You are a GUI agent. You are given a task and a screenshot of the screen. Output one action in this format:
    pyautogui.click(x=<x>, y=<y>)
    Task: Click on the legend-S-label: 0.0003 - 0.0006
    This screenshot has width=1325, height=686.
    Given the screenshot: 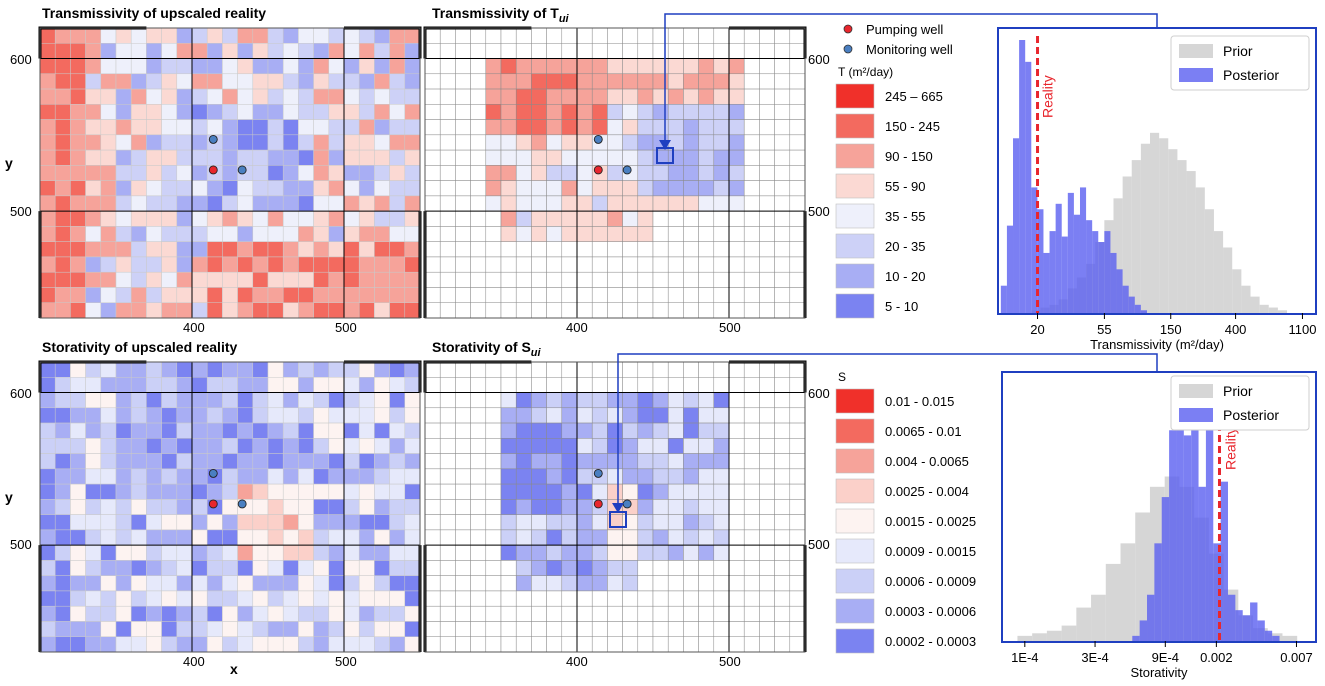 What is the action you would take?
    pyautogui.click(x=930, y=611)
    